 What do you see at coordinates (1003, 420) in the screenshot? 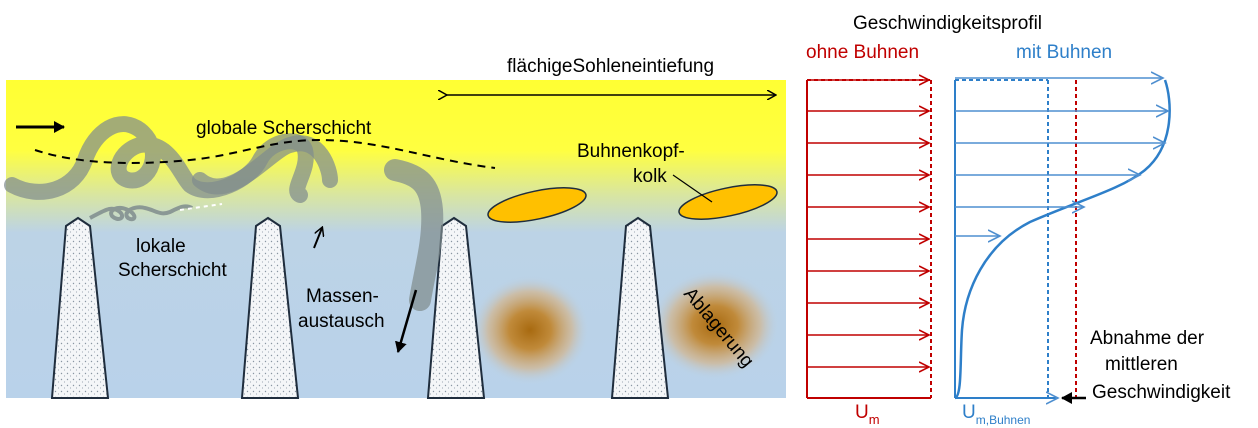
I see `um-groynes-subscript: m,Buhnen` at bounding box center [1003, 420].